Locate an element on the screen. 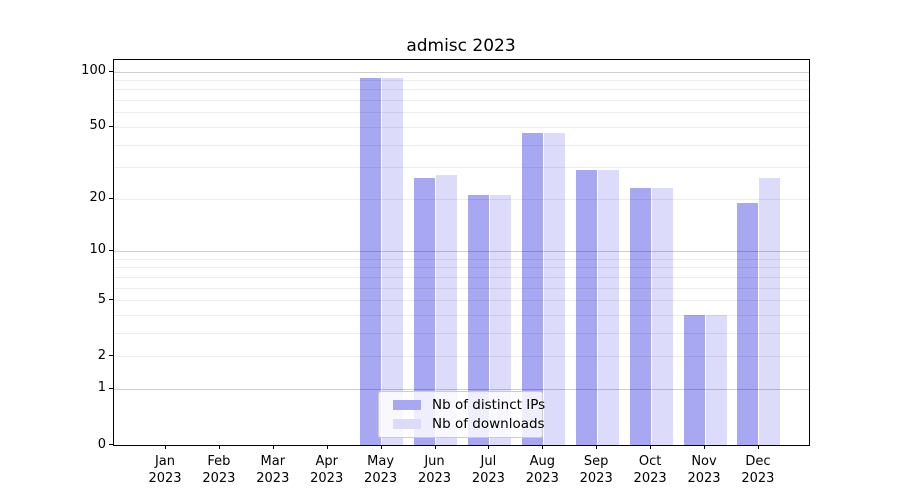 This screenshot has width=900, height=500. x-tick-label: Aug 2023 is located at coordinates (542, 470).